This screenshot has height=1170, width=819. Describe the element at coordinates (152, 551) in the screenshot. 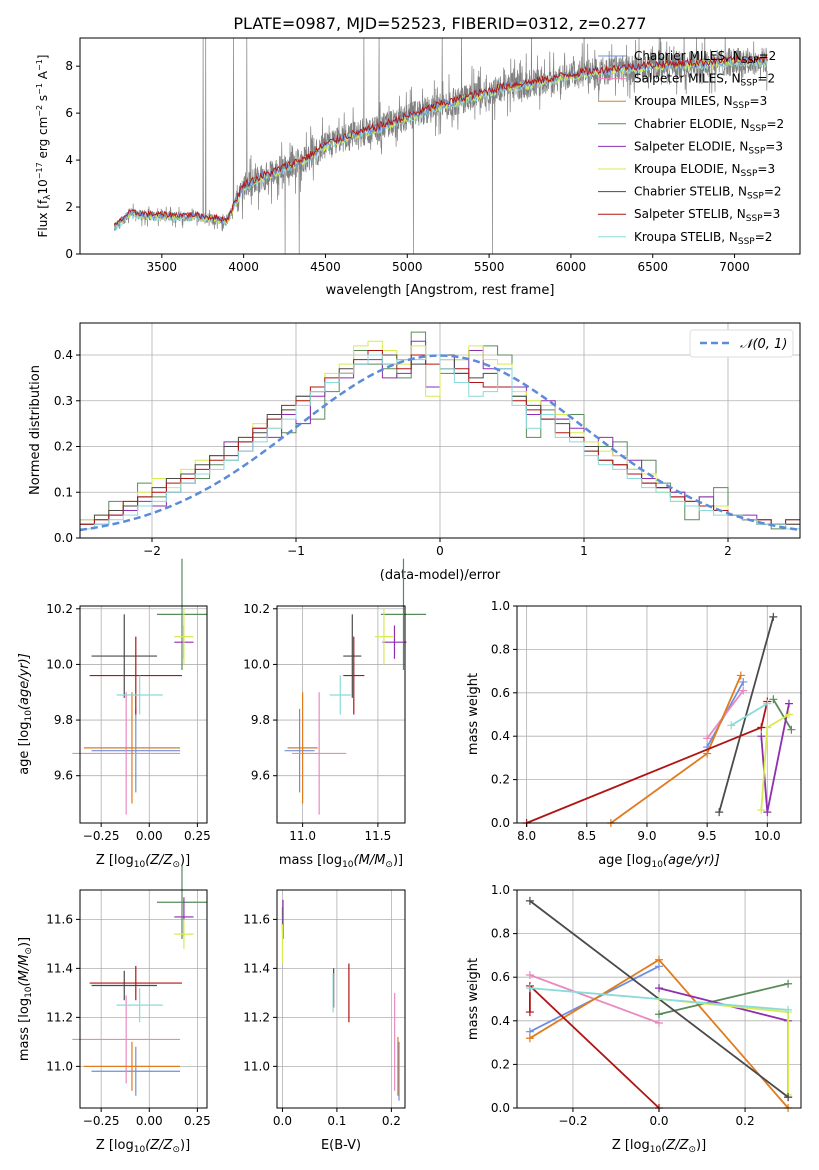

I see `x-tick-label: −2` at that location.